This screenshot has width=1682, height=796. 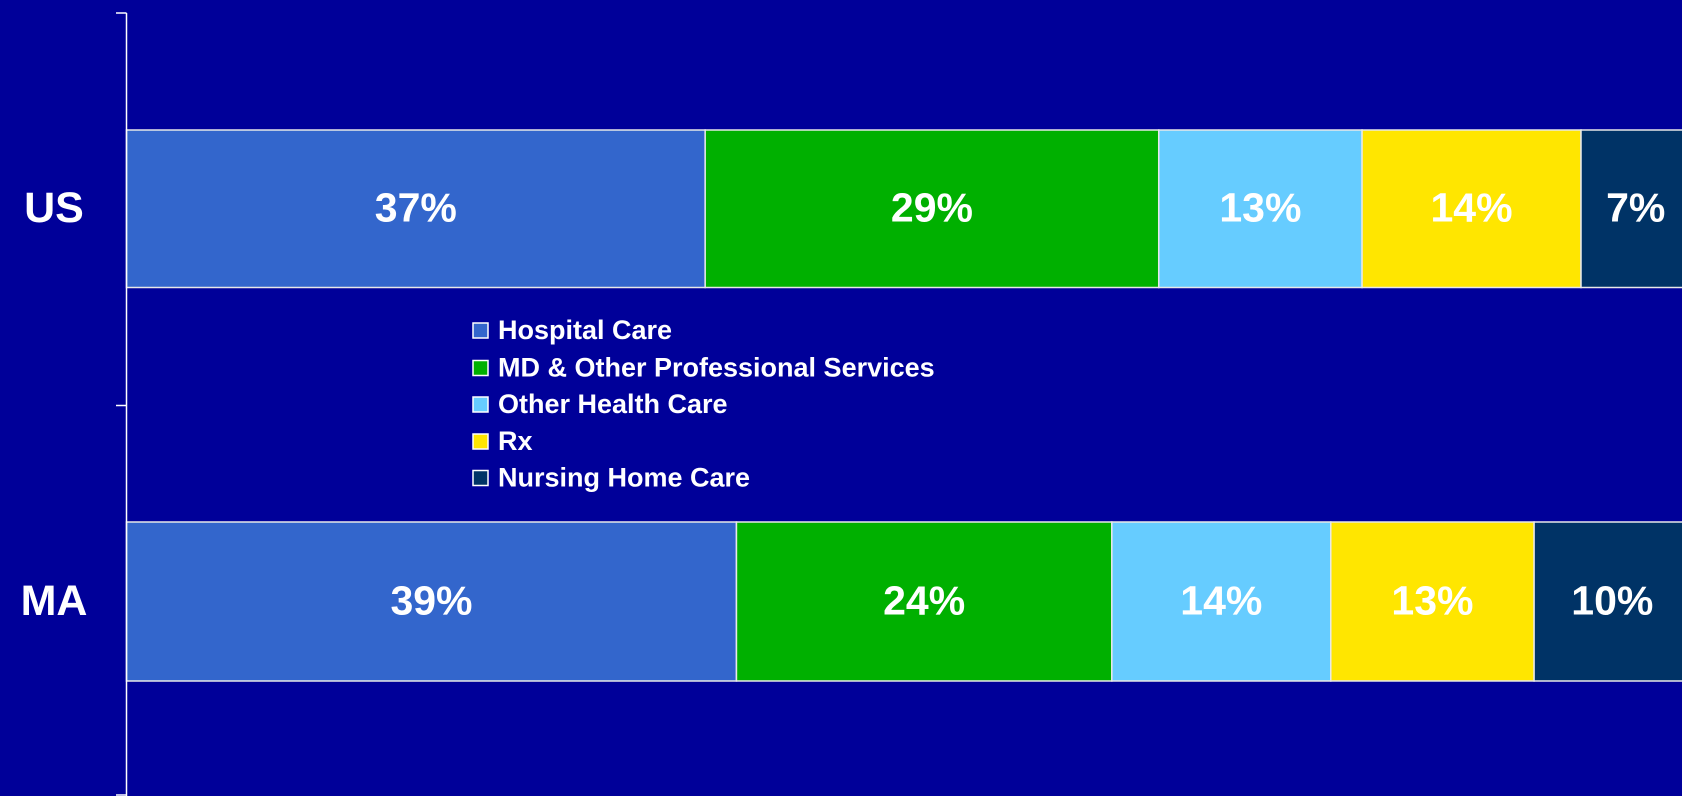 What do you see at coordinates (624, 478) in the screenshot?
I see `legend-label: Nursing Home Care` at bounding box center [624, 478].